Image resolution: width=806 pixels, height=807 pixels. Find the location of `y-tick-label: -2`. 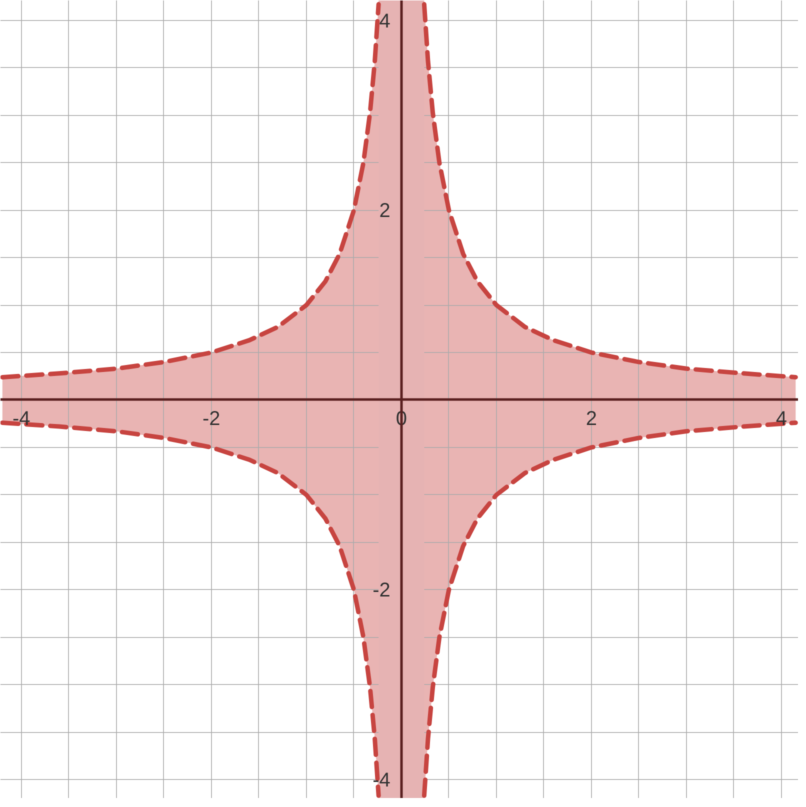

y-tick-label: -2 is located at coordinates (381, 591).